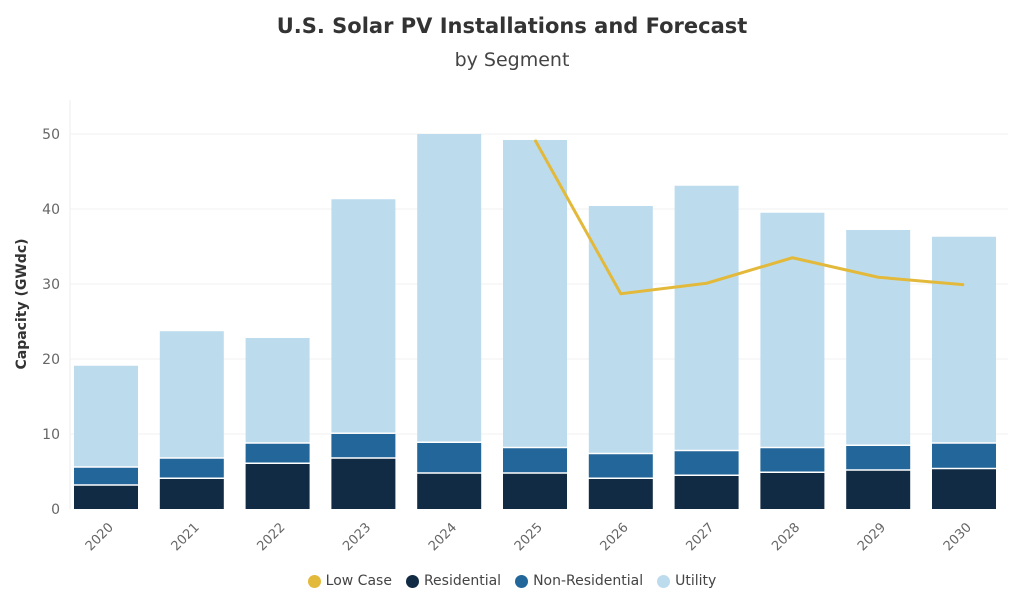 This screenshot has height=607, width=1024. I want to click on bar-residential-2025, so click(535, 491).